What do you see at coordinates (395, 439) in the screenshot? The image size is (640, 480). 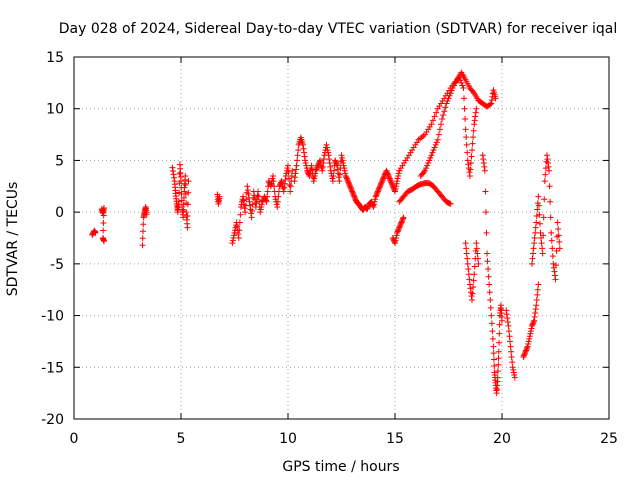 I see `x-tick-label: 15` at bounding box center [395, 439].